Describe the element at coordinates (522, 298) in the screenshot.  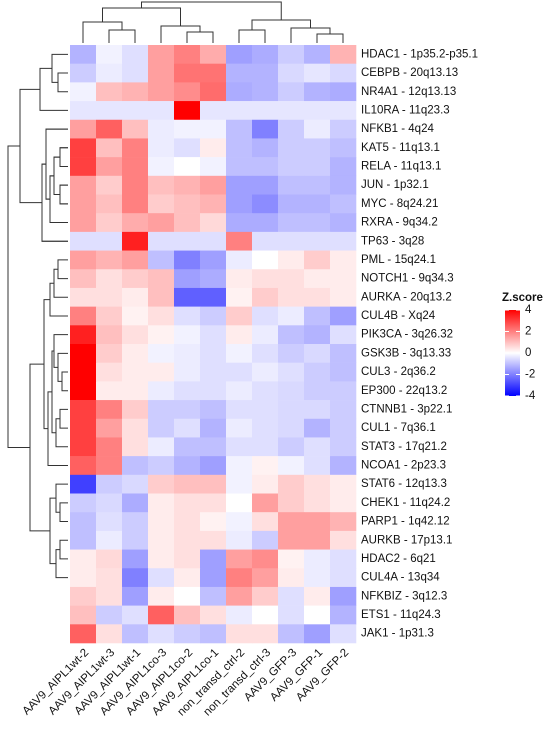
I see `legend-title: Z.score` at that location.